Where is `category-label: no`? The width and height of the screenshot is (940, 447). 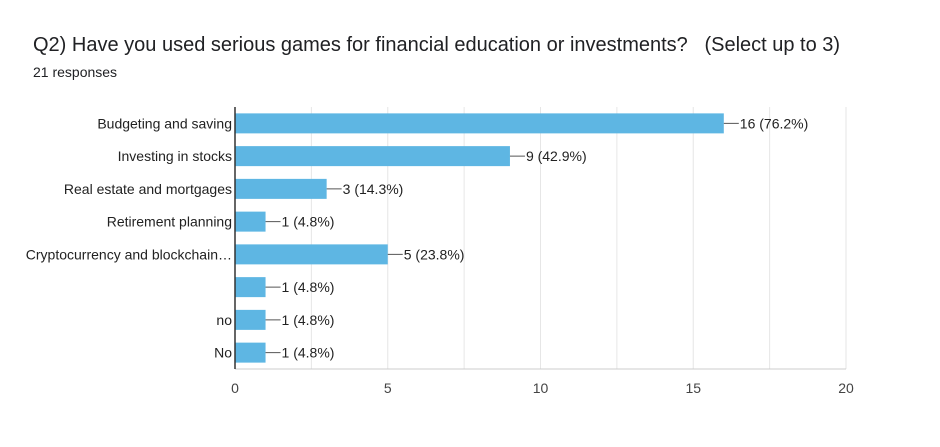 category-label: no is located at coordinates (224, 320).